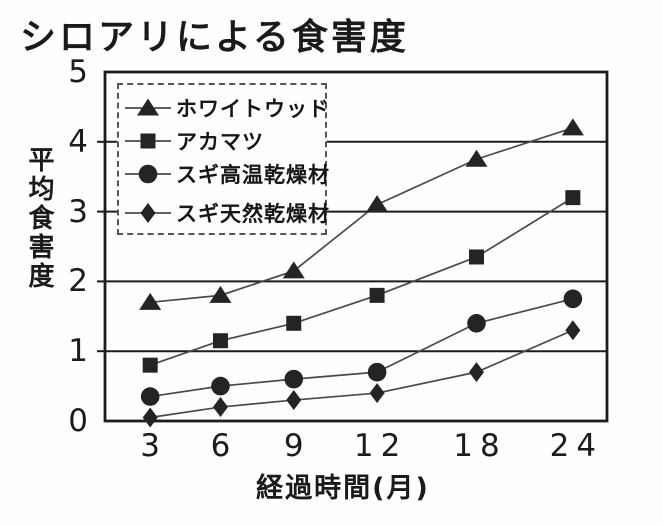  What do you see at coordinates (253, 213) in the screenshot?
I see `legend-label: スギ天然乾燥材` at bounding box center [253, 213].